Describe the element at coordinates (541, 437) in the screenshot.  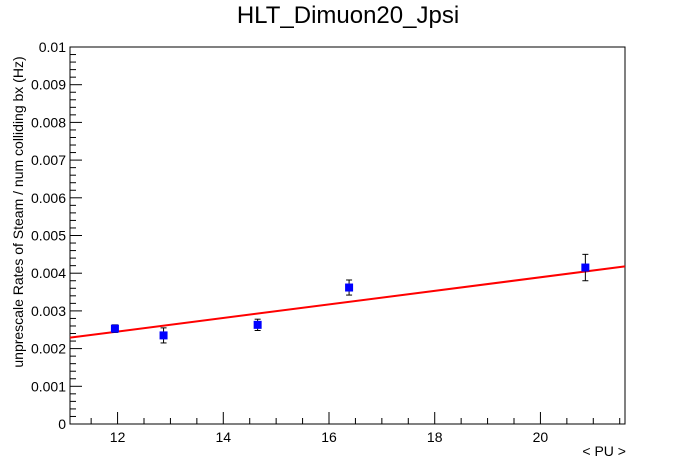
I see `x-tick-label: 20` at that location.